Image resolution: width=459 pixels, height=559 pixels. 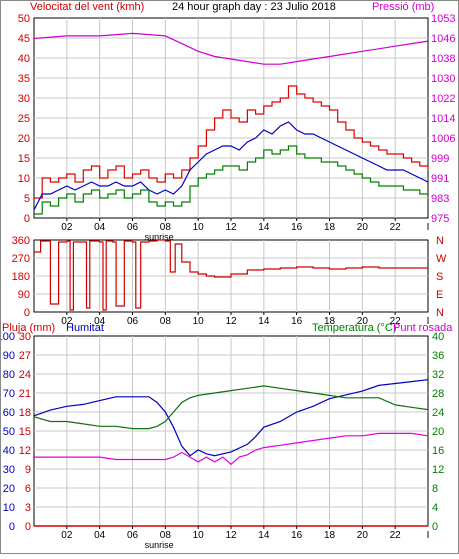 I want to click on y-tick-label: 90, so click(x=24, y=295).